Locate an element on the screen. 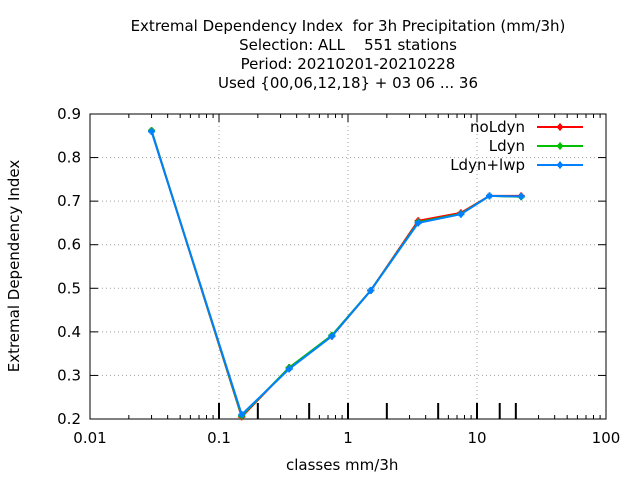 The height and width of the screenshot is (480, 640). chart-title-line-2: Selection: ALL 551 stations is located at coordinates (348, 45).